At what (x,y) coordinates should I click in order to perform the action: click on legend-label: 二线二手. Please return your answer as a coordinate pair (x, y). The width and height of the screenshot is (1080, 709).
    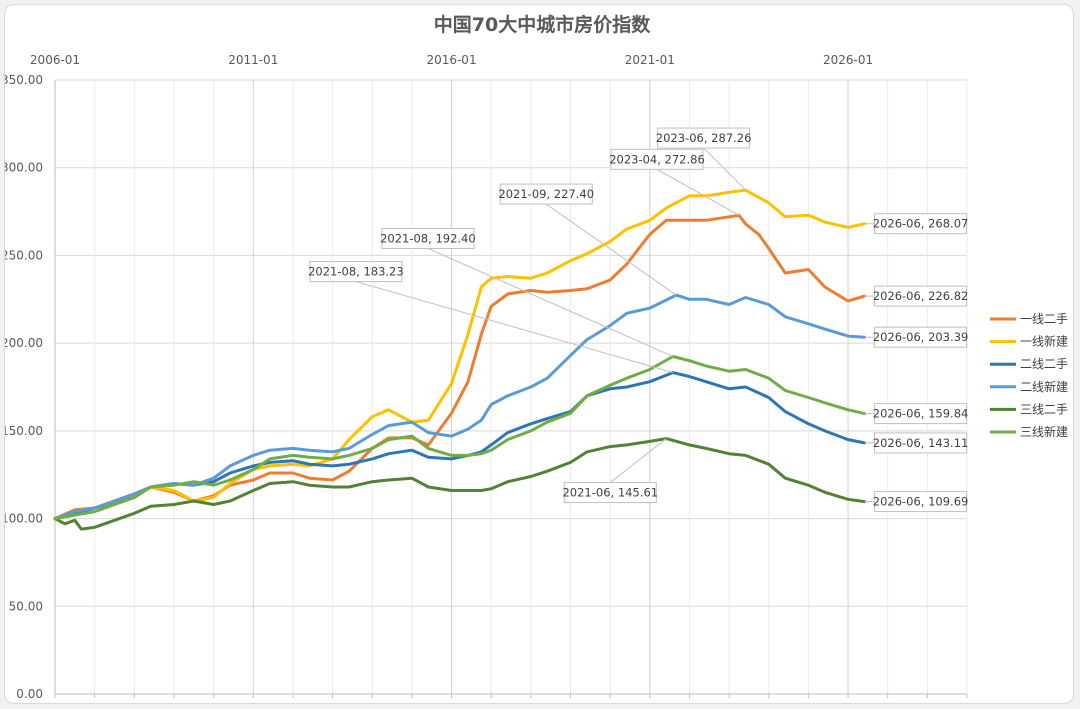
    Looking at the image, I should click on (1044, 364).